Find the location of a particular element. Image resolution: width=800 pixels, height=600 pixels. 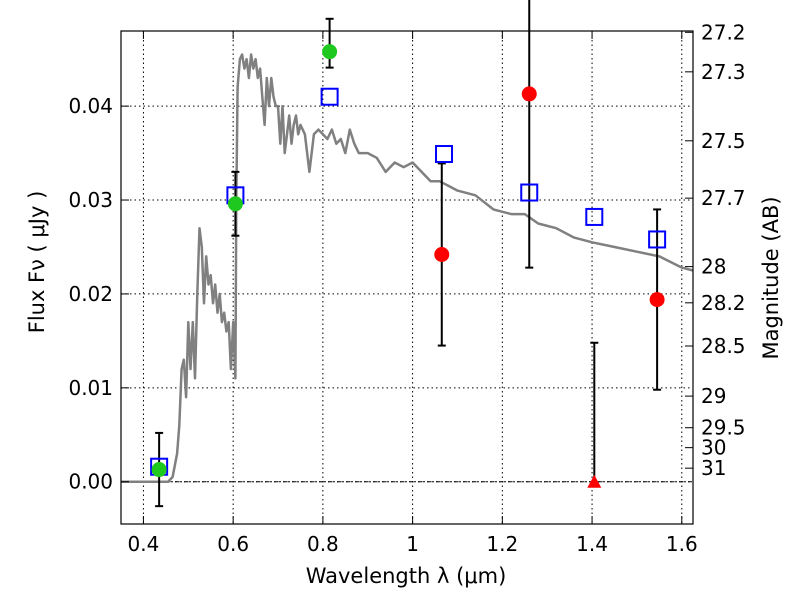

x-tick-label: 1 is located at coordinates (412, 544).